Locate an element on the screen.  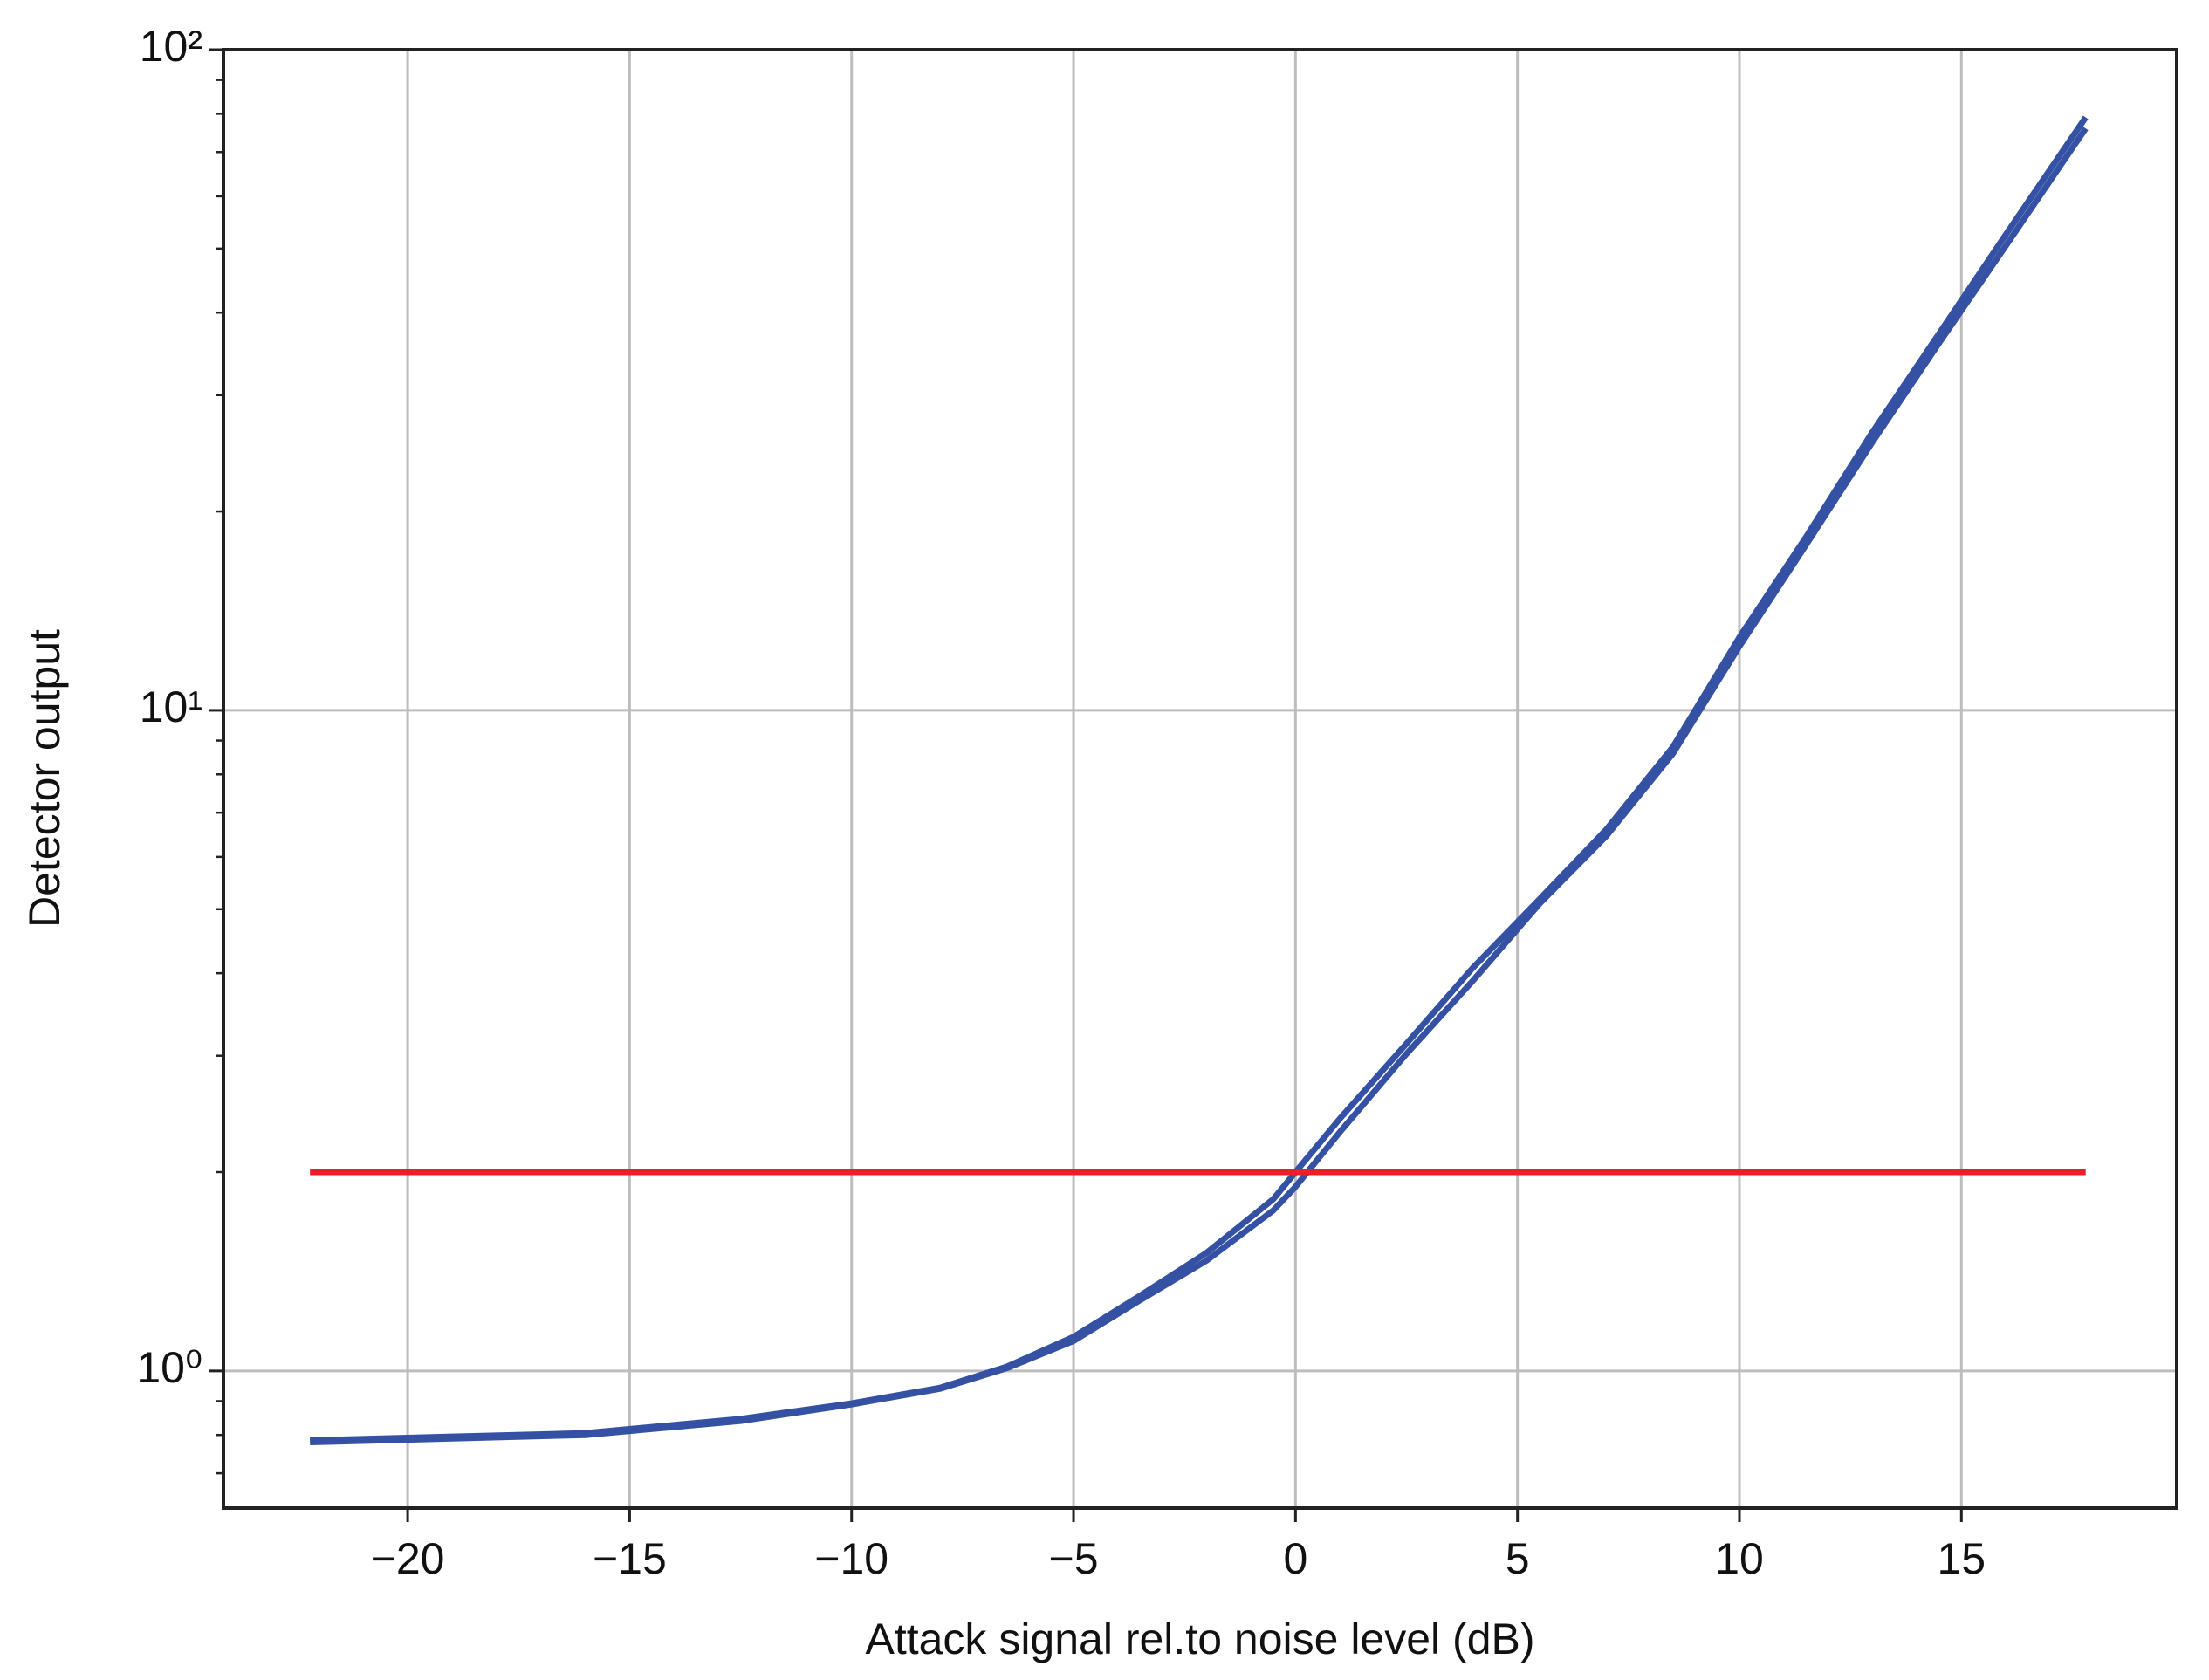
x-tick-label: 15 is located at coordinates (1961, 1558).